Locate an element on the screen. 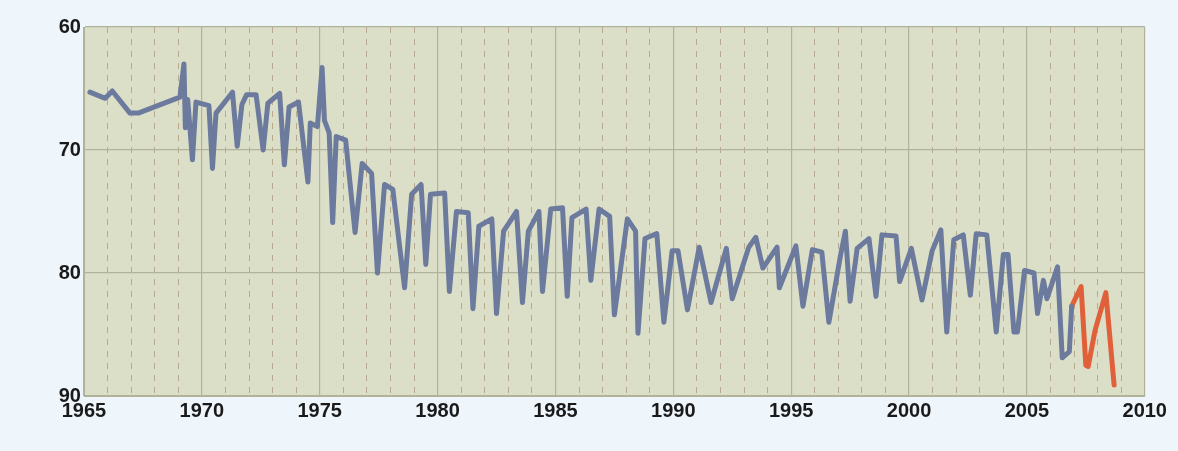 This screenshot has height=451, width=1178. x-tick-label: 1975 is located at coordinates (319, 409).